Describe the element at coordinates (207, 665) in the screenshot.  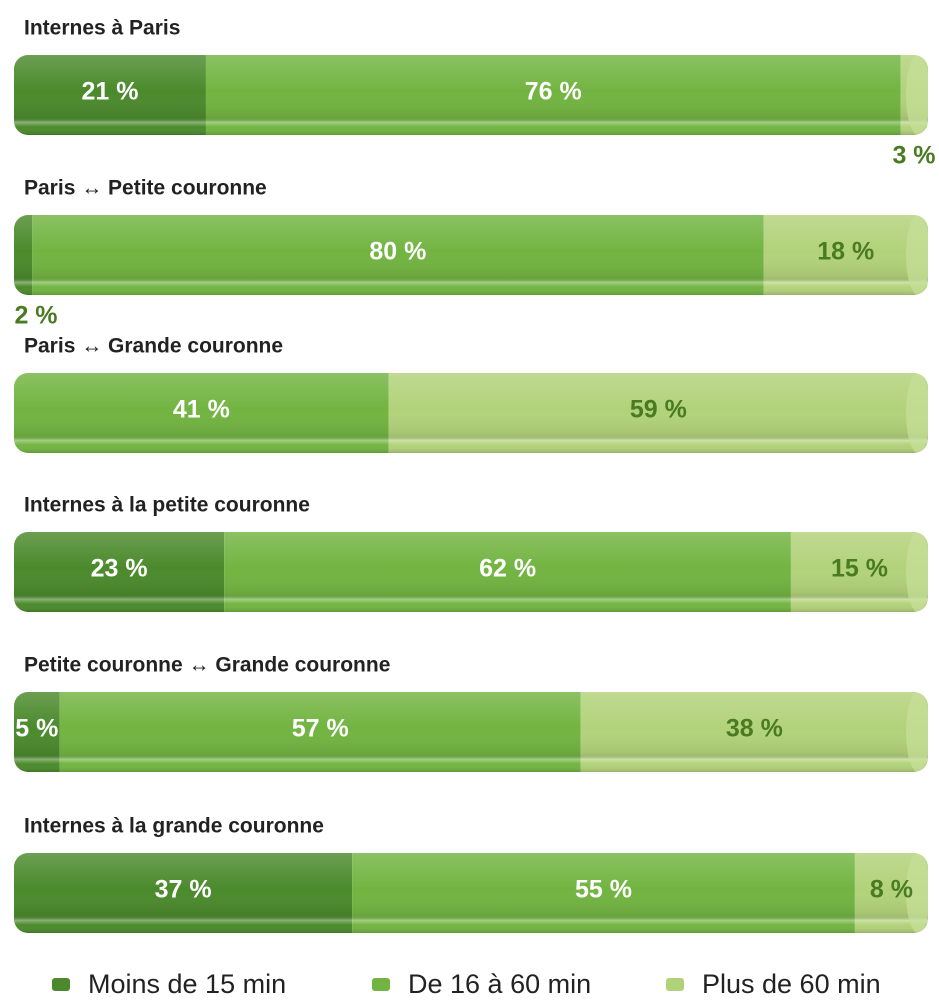
I see `row-title: Petite couronne ↔ Grande couronne` at that location.